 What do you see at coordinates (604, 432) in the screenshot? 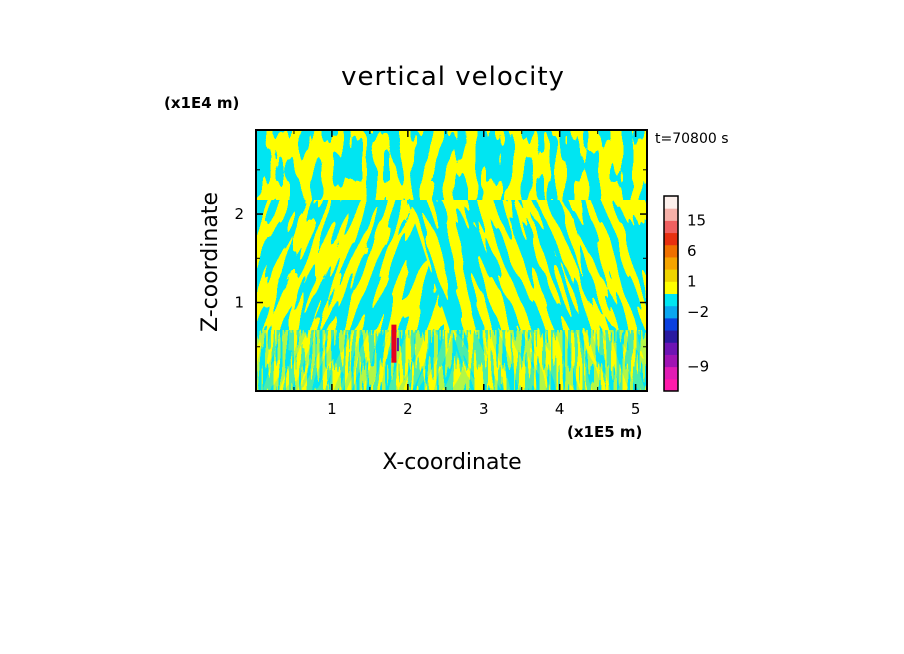
I see `x-unit-label: (x1E5 m)` at bounding box center [604, 432].